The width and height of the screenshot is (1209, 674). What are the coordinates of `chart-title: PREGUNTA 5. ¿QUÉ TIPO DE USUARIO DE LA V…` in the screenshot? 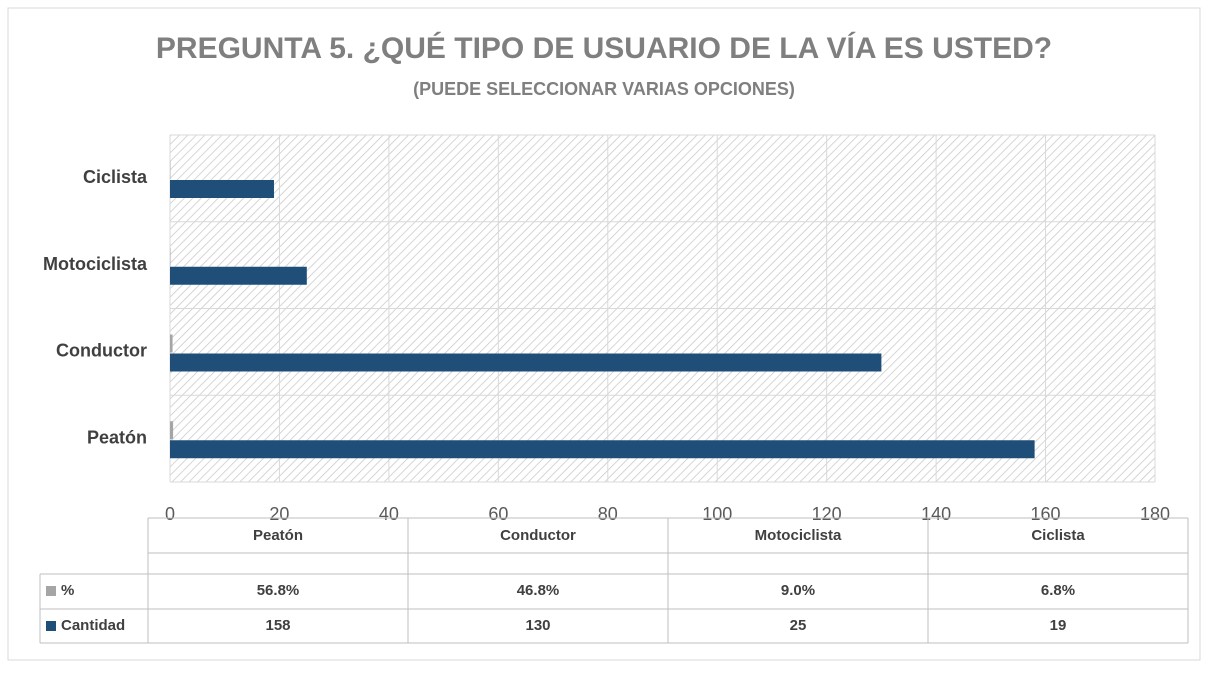 It's located at (604, 48).